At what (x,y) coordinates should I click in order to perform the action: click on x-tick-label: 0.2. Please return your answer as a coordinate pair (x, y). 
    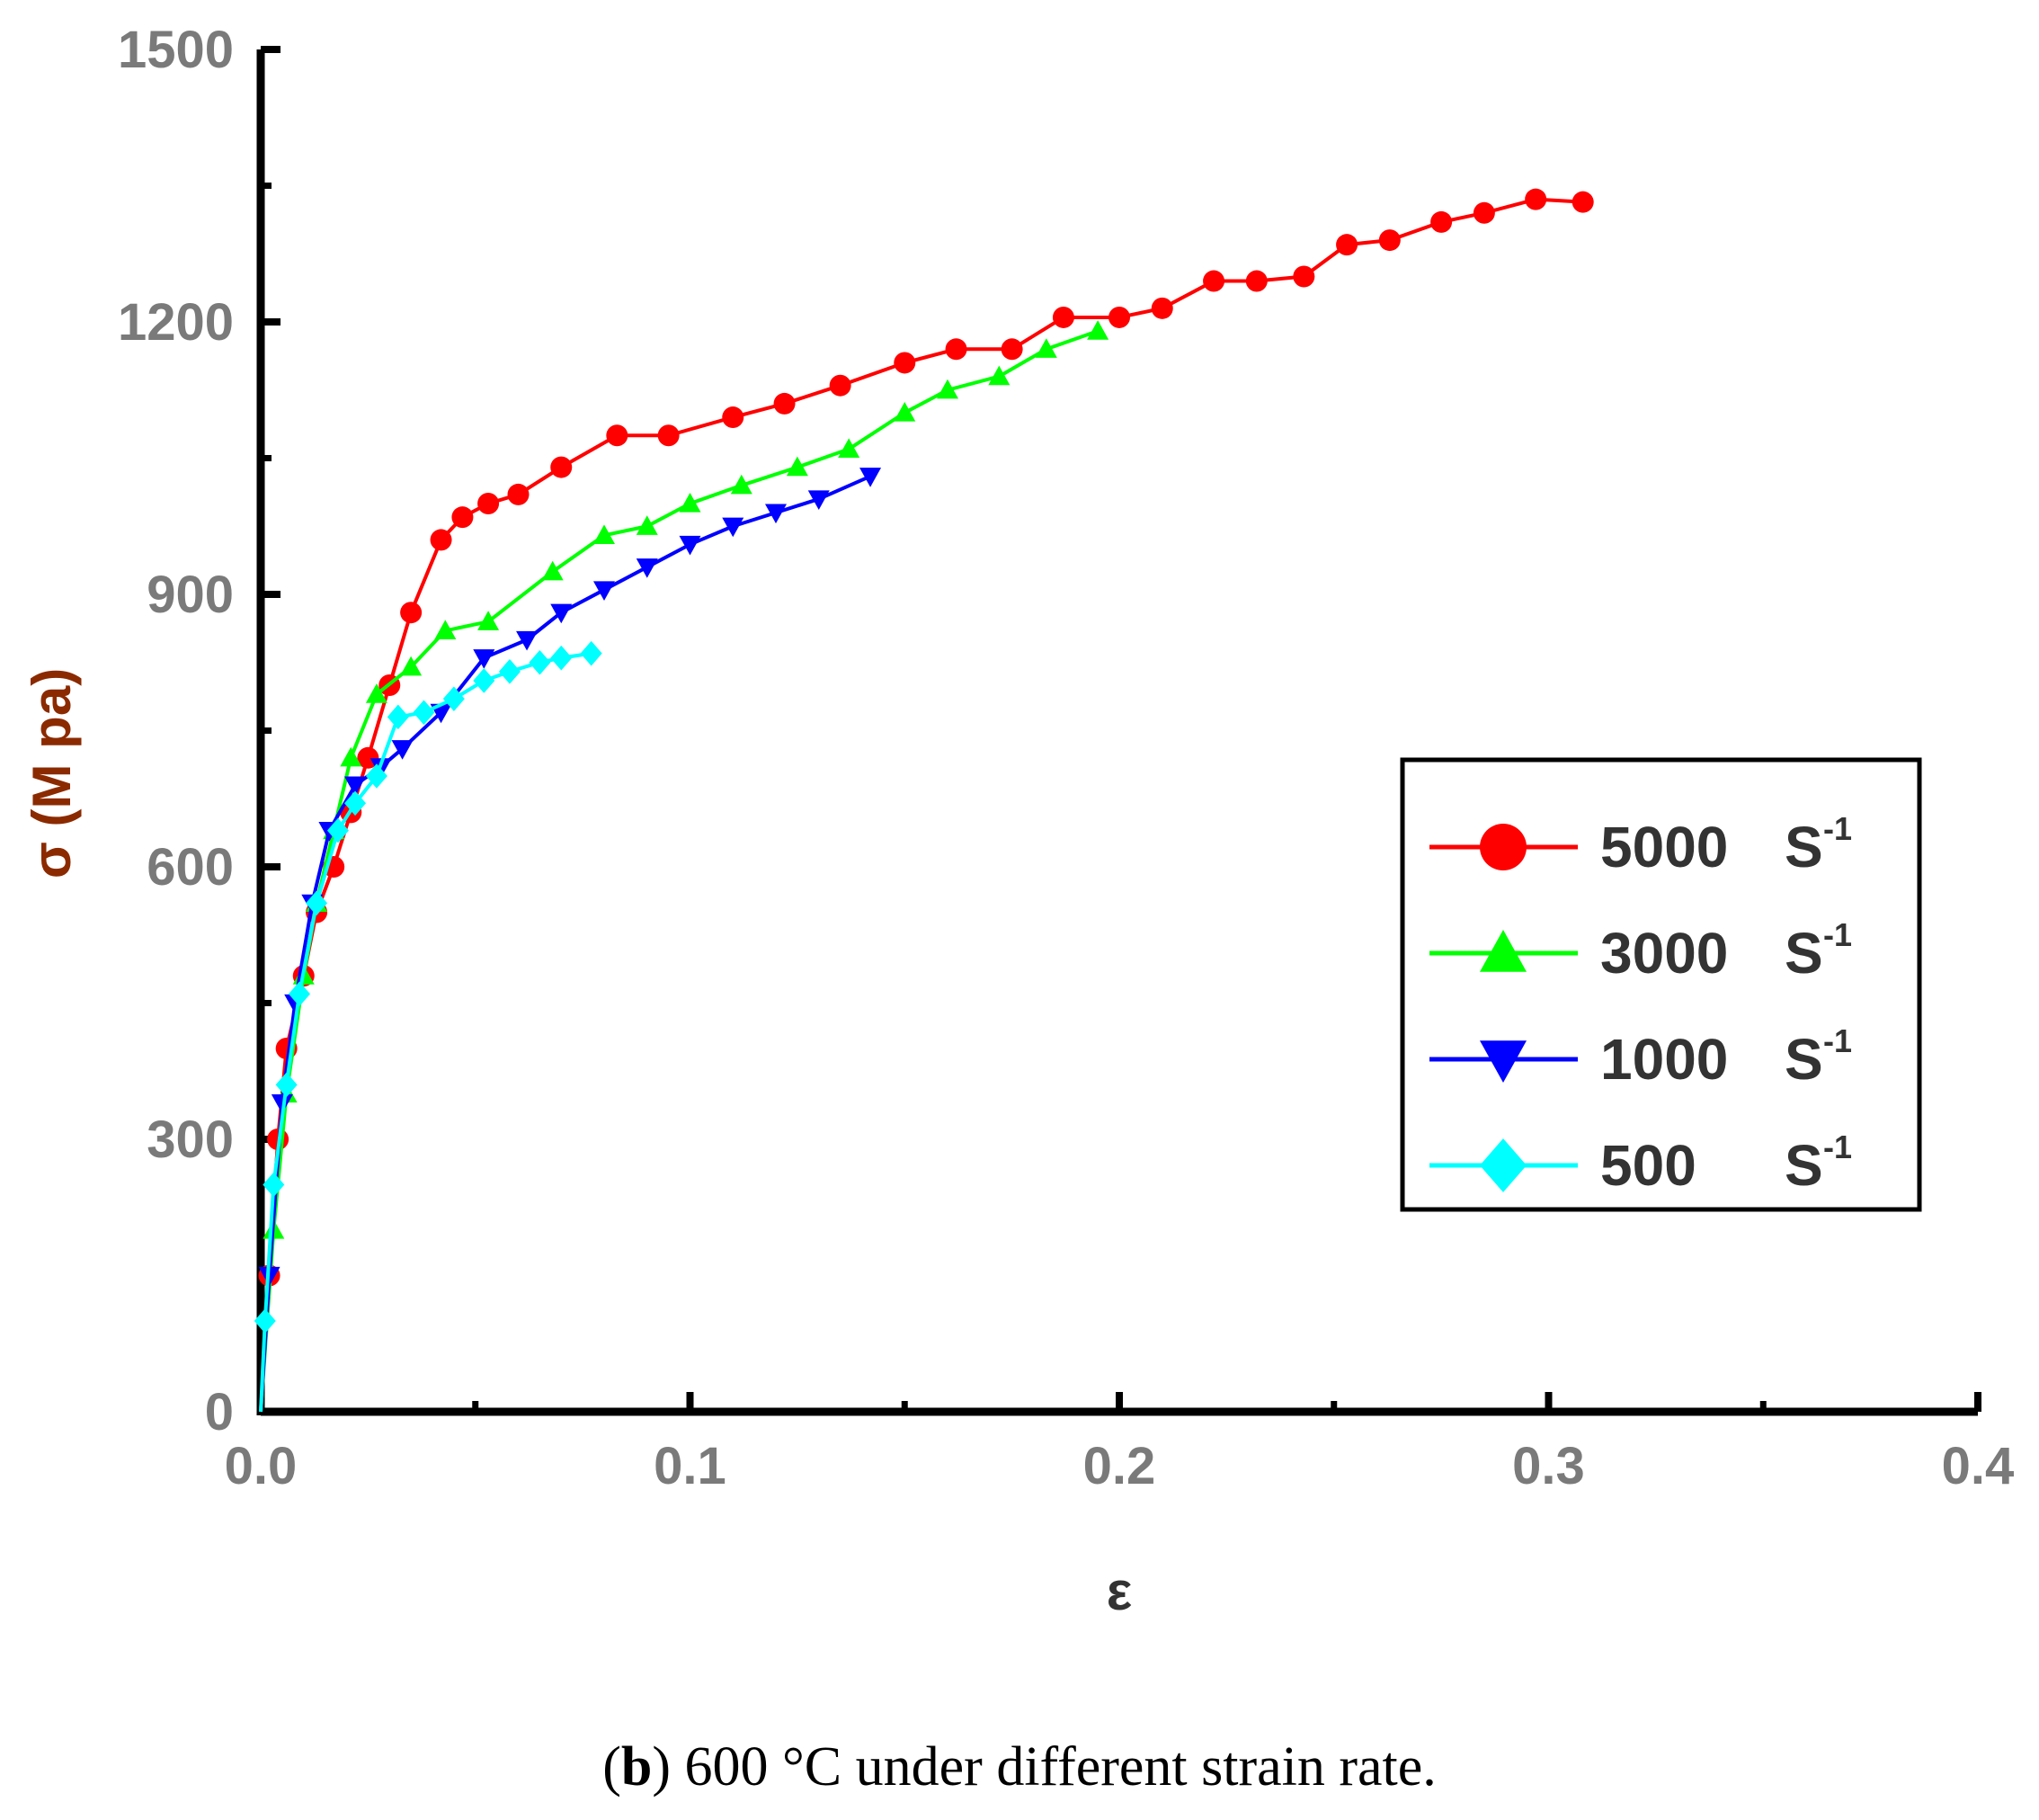
    Looking at the image, I should click on (1119, 1466).